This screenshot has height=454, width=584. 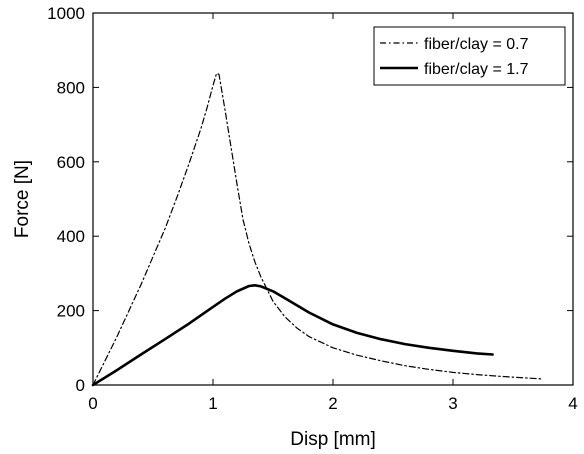 What do you see at coordinates (80, 385) in the screenshot?
I see `y-tick-label: 0` at bounding box center [80, 385].